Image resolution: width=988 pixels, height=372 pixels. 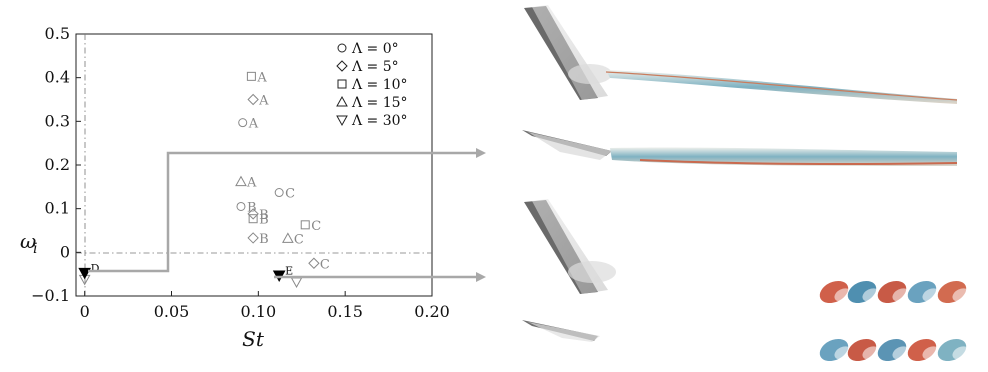 What do you see at coordinates (57, 33) in the screenshot?
I see `y-tick-label: 0.5` at bounding box center [57, 33].